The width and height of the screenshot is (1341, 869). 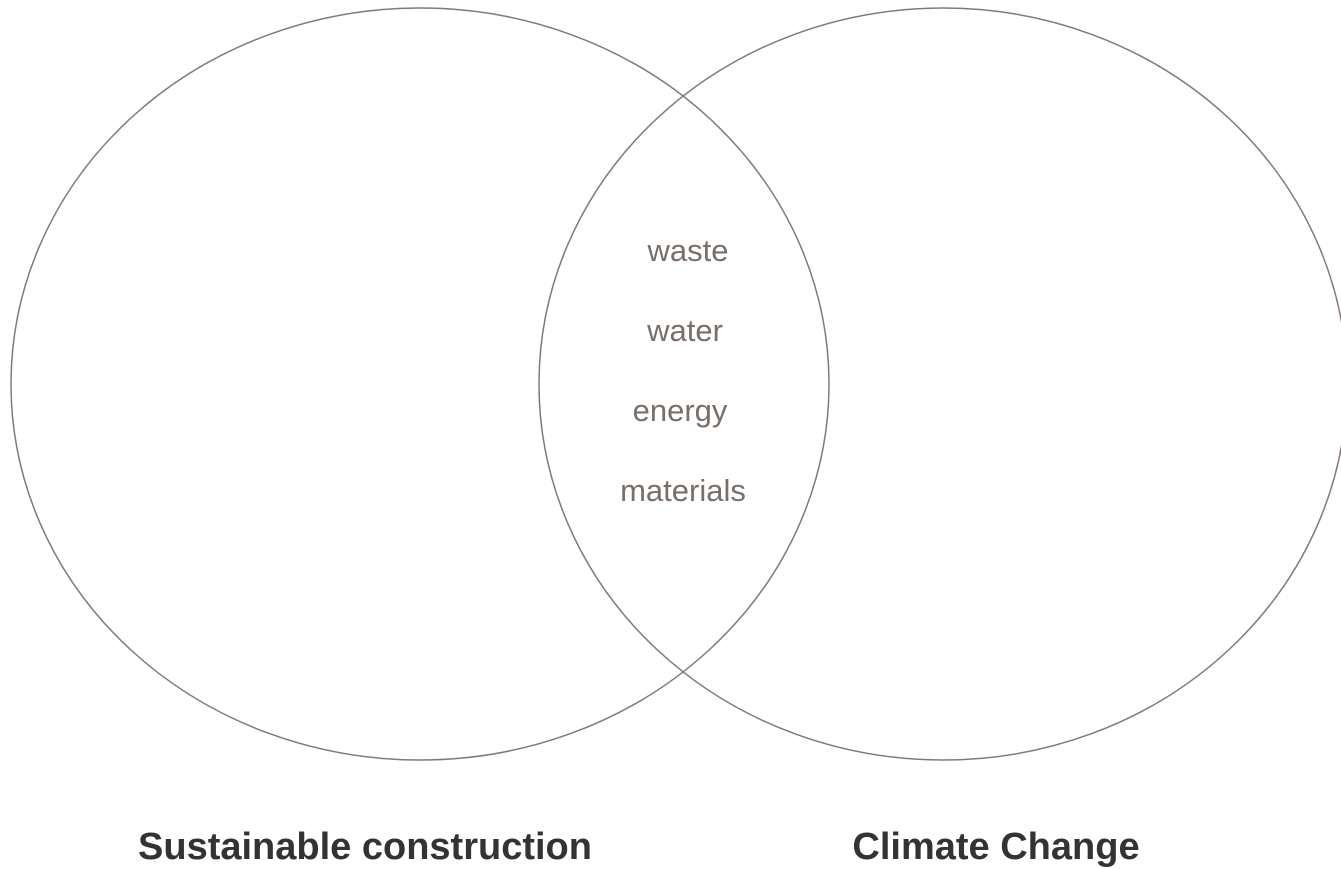 I want to click on intersection-item: materials, so click(x=683, y=490).